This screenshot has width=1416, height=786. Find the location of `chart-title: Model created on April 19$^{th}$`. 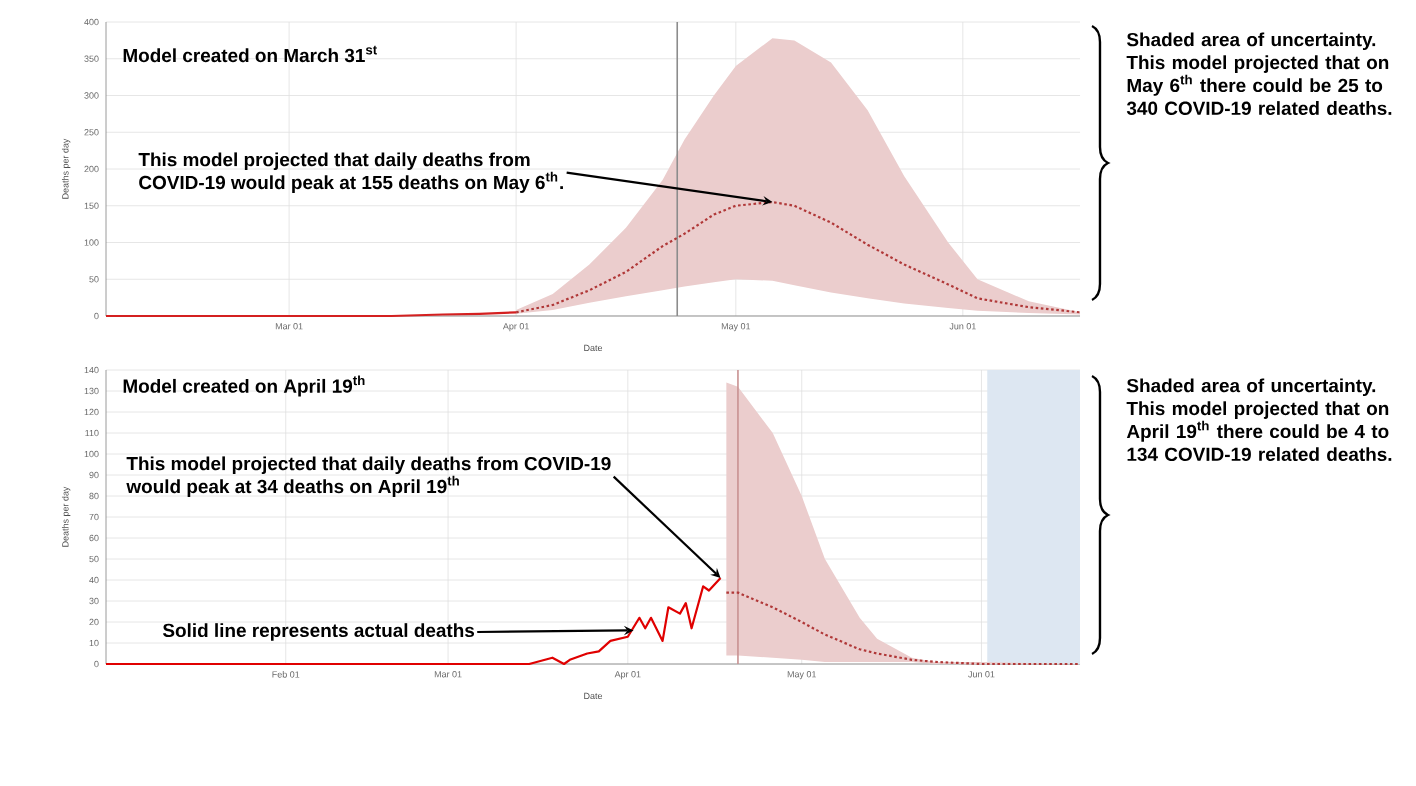

chart-title: Model created on April 19$^{th}$ is located at coordinates (244, 386).